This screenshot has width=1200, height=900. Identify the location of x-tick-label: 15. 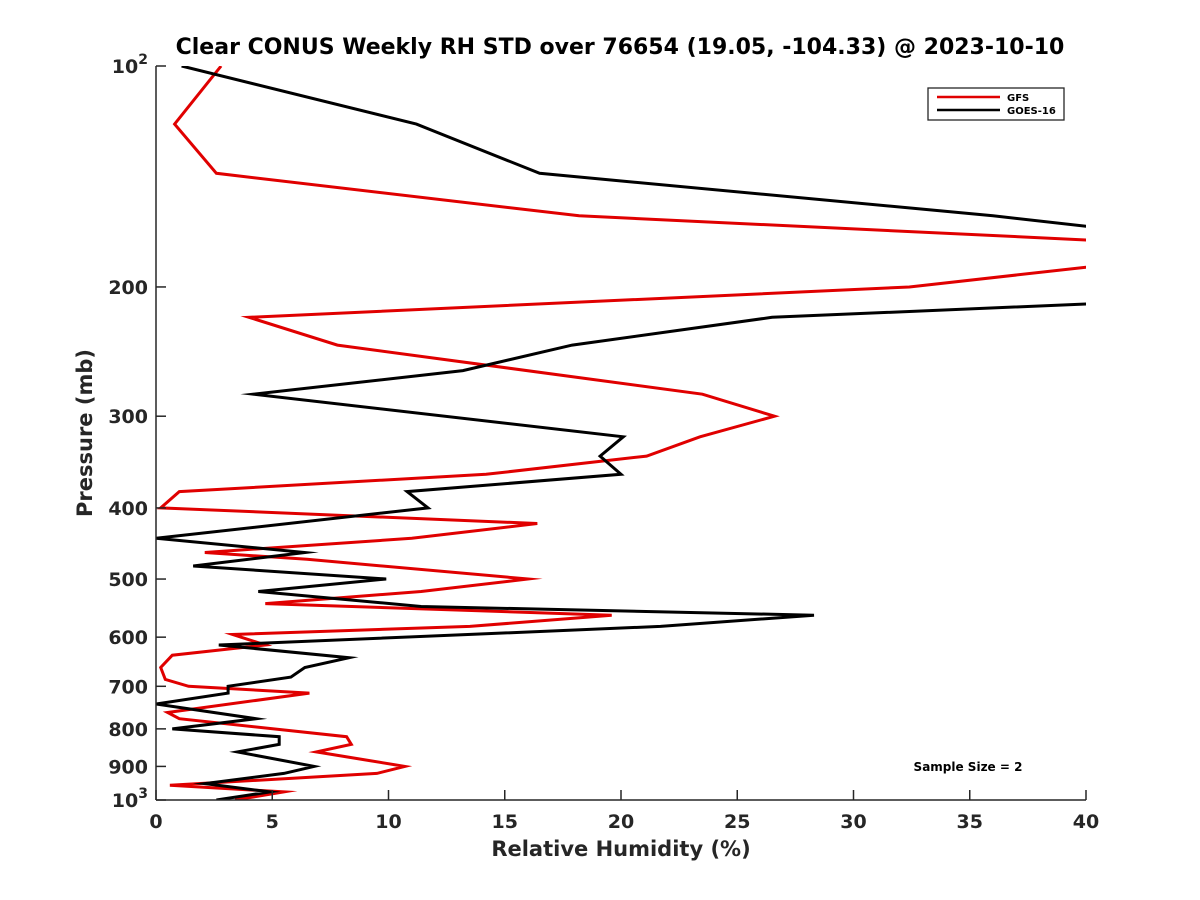
(505, 822).